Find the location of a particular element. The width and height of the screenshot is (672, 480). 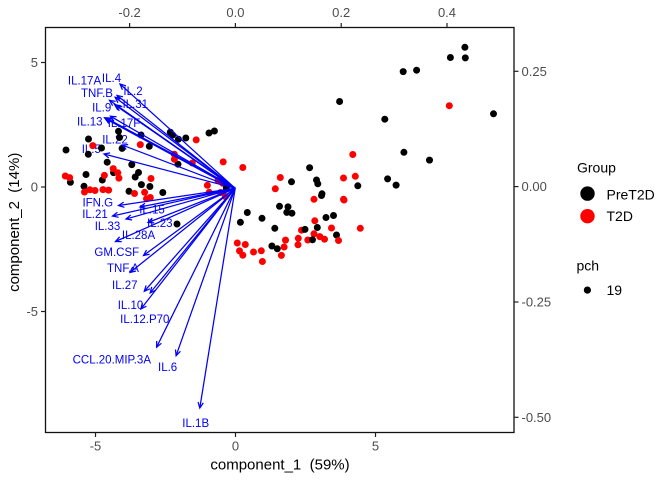

svg-text: 0.00 is located at coordinates (534, 186).